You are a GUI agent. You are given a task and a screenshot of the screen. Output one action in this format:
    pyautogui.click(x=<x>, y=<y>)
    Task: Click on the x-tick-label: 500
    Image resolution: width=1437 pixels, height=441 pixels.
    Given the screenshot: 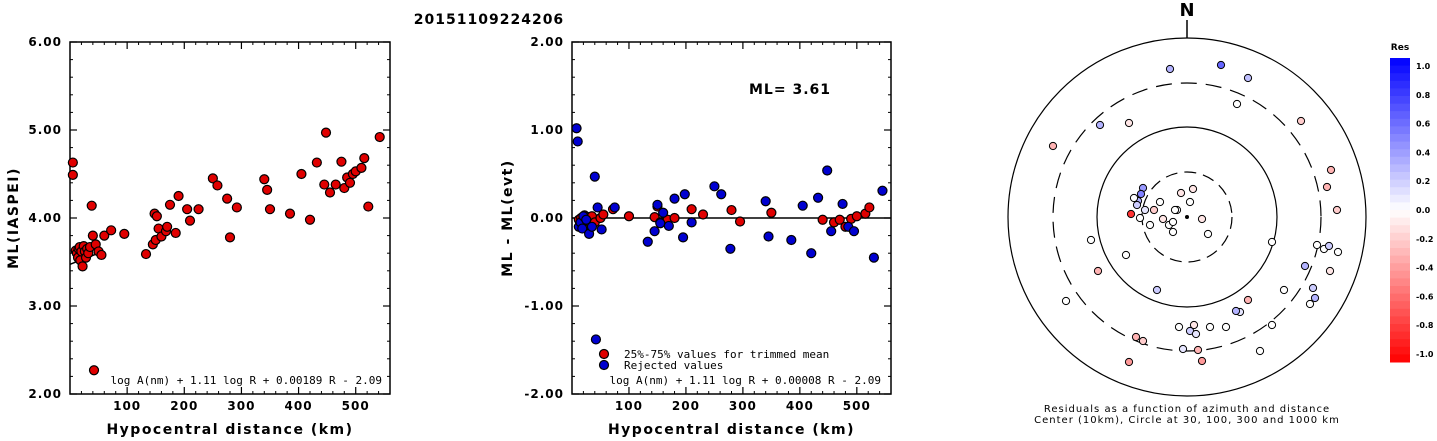 What is the action you would take?
    pyautogui.click(x=356, y=406)
    